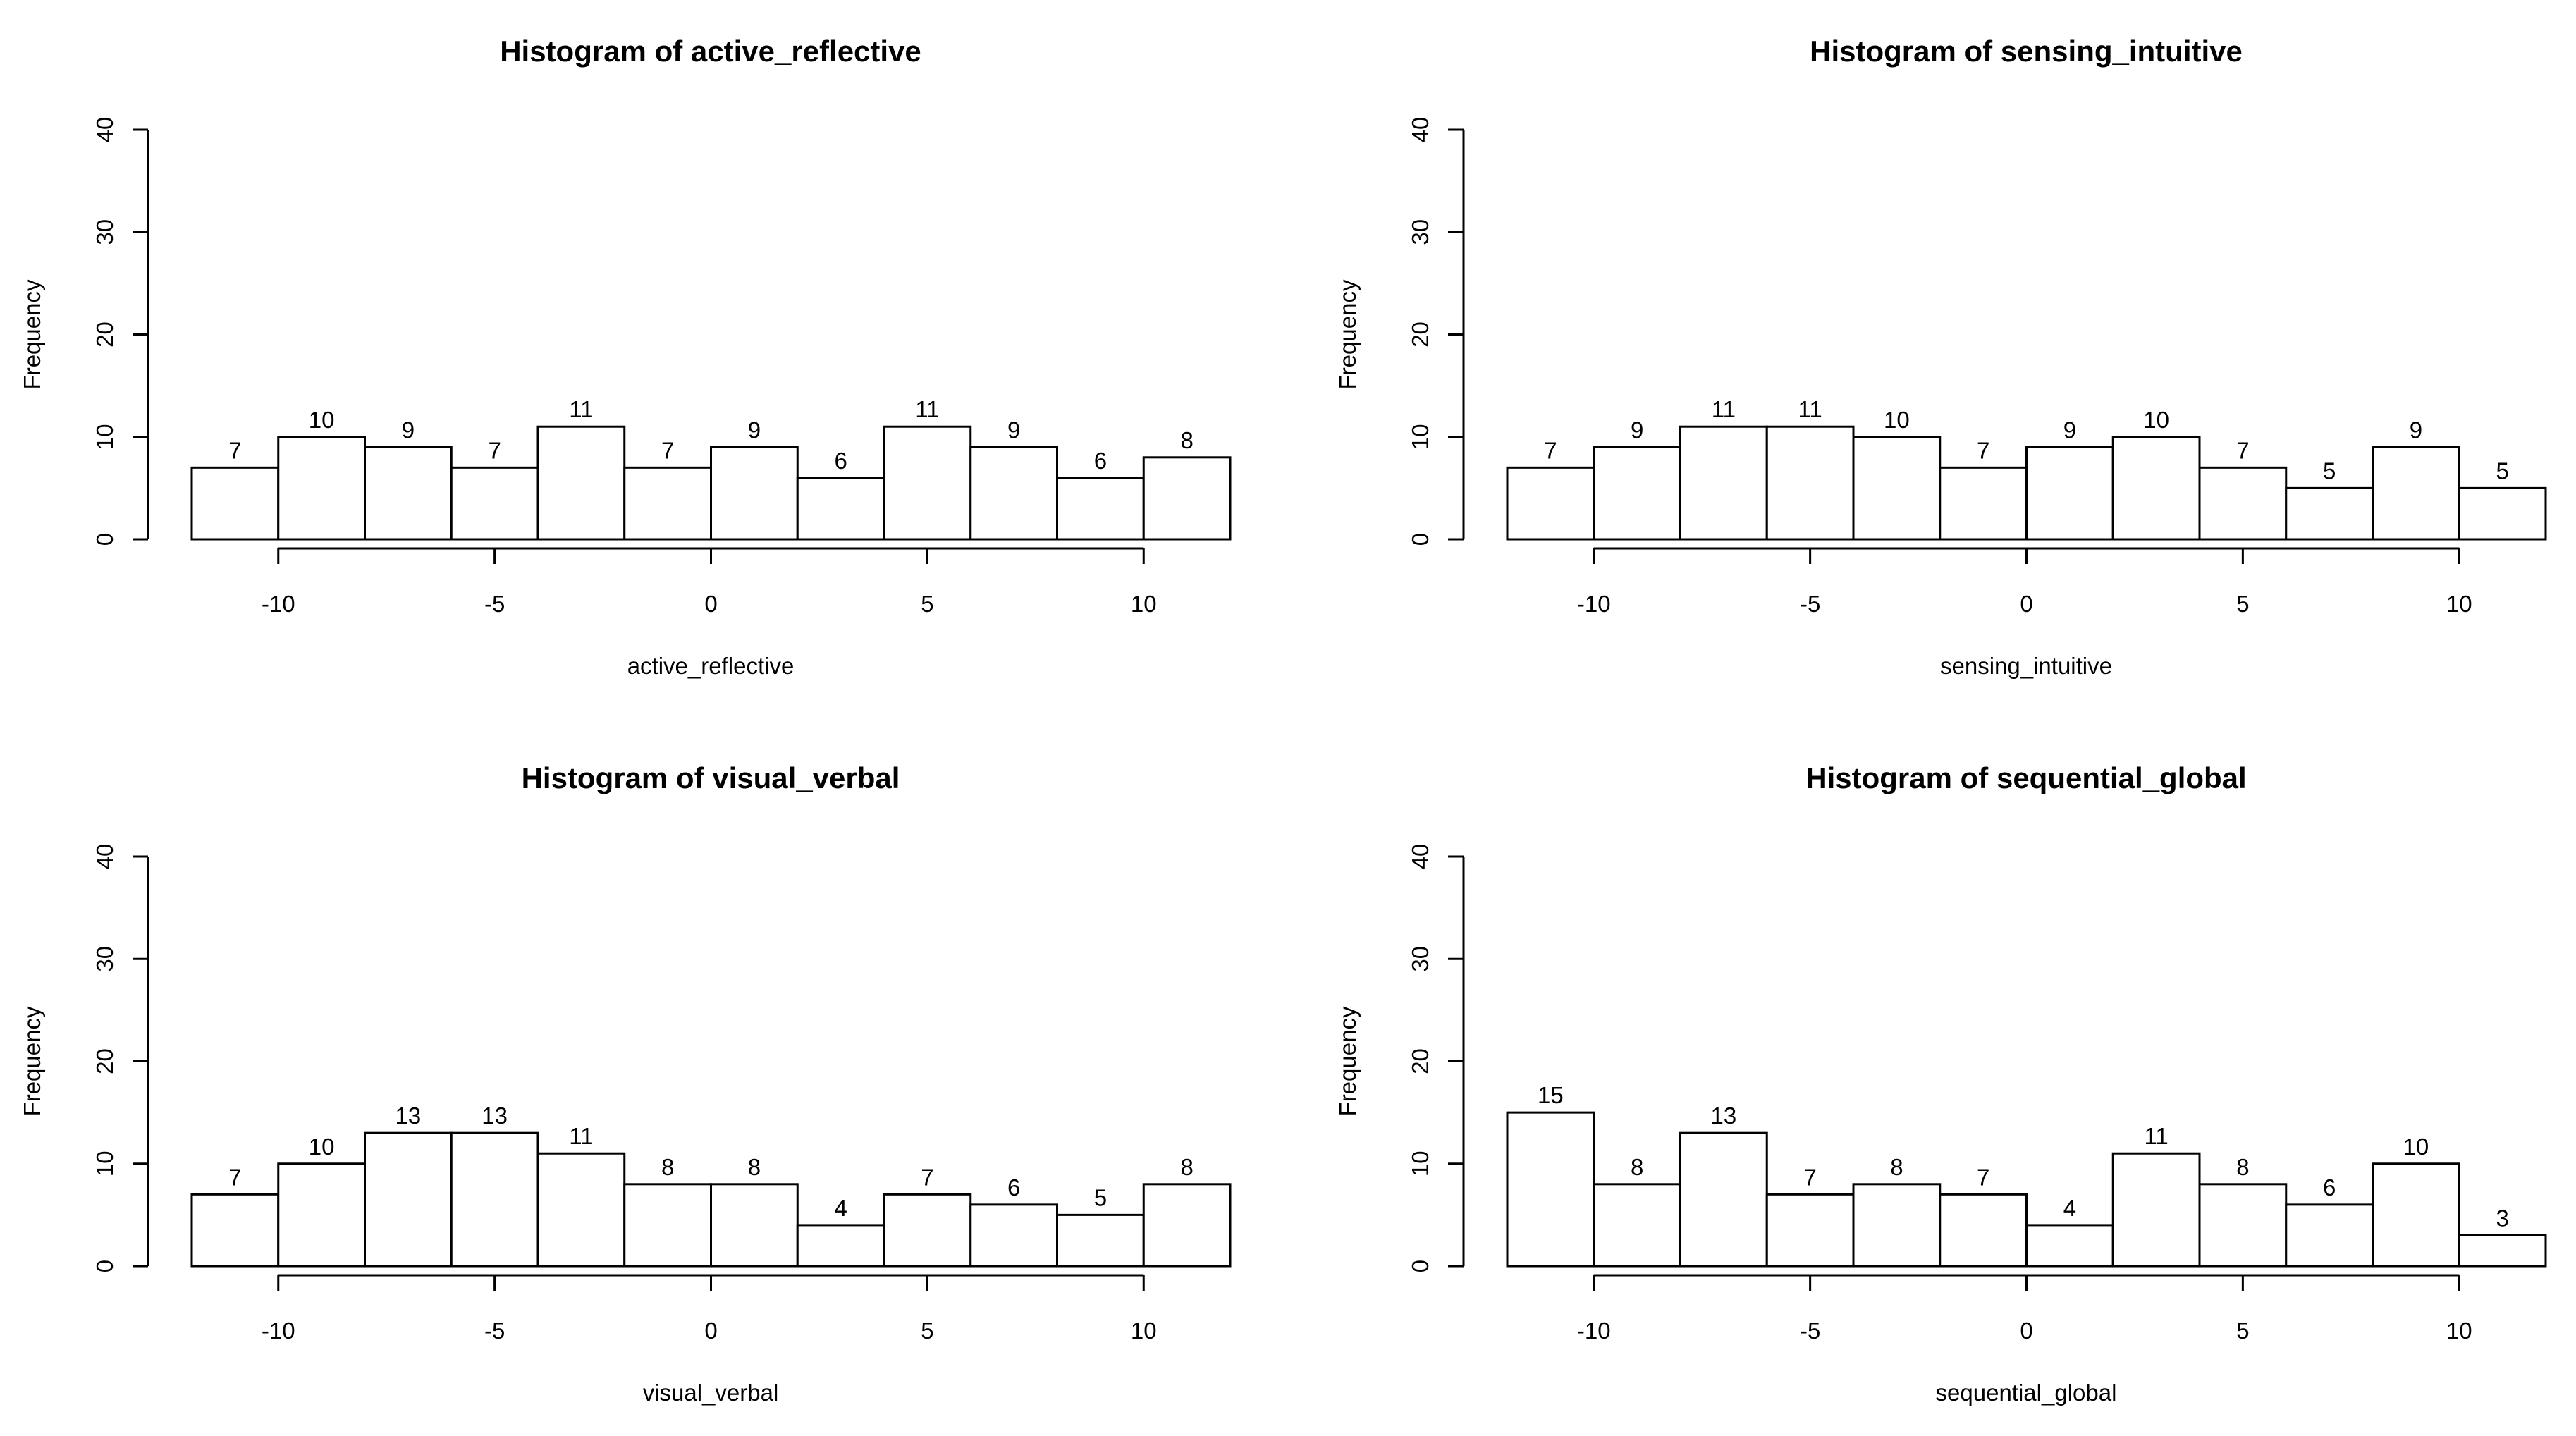  What do you see at coordinates (2026, 1393) in the screenshot?
I see `x-axis-label: sequential_global` at bounding box center [2026, 1393].